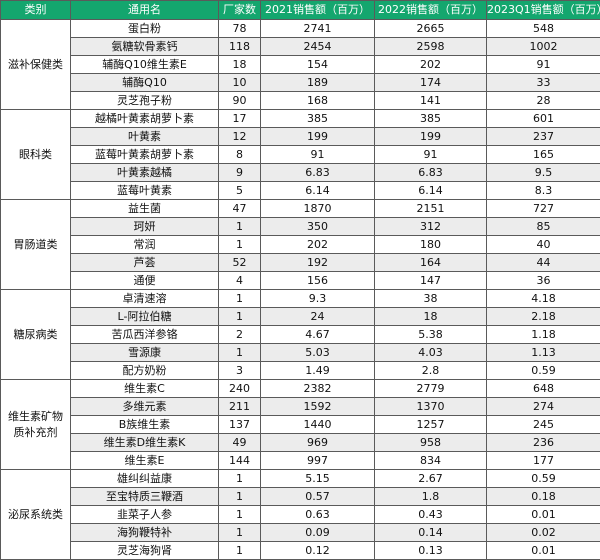 Image resolution: width=600 pixels, height=560 pixels. Describe the element at coordinates (318, 227) in the screenshot. I see `sales-2021-cell: 350` at that location.